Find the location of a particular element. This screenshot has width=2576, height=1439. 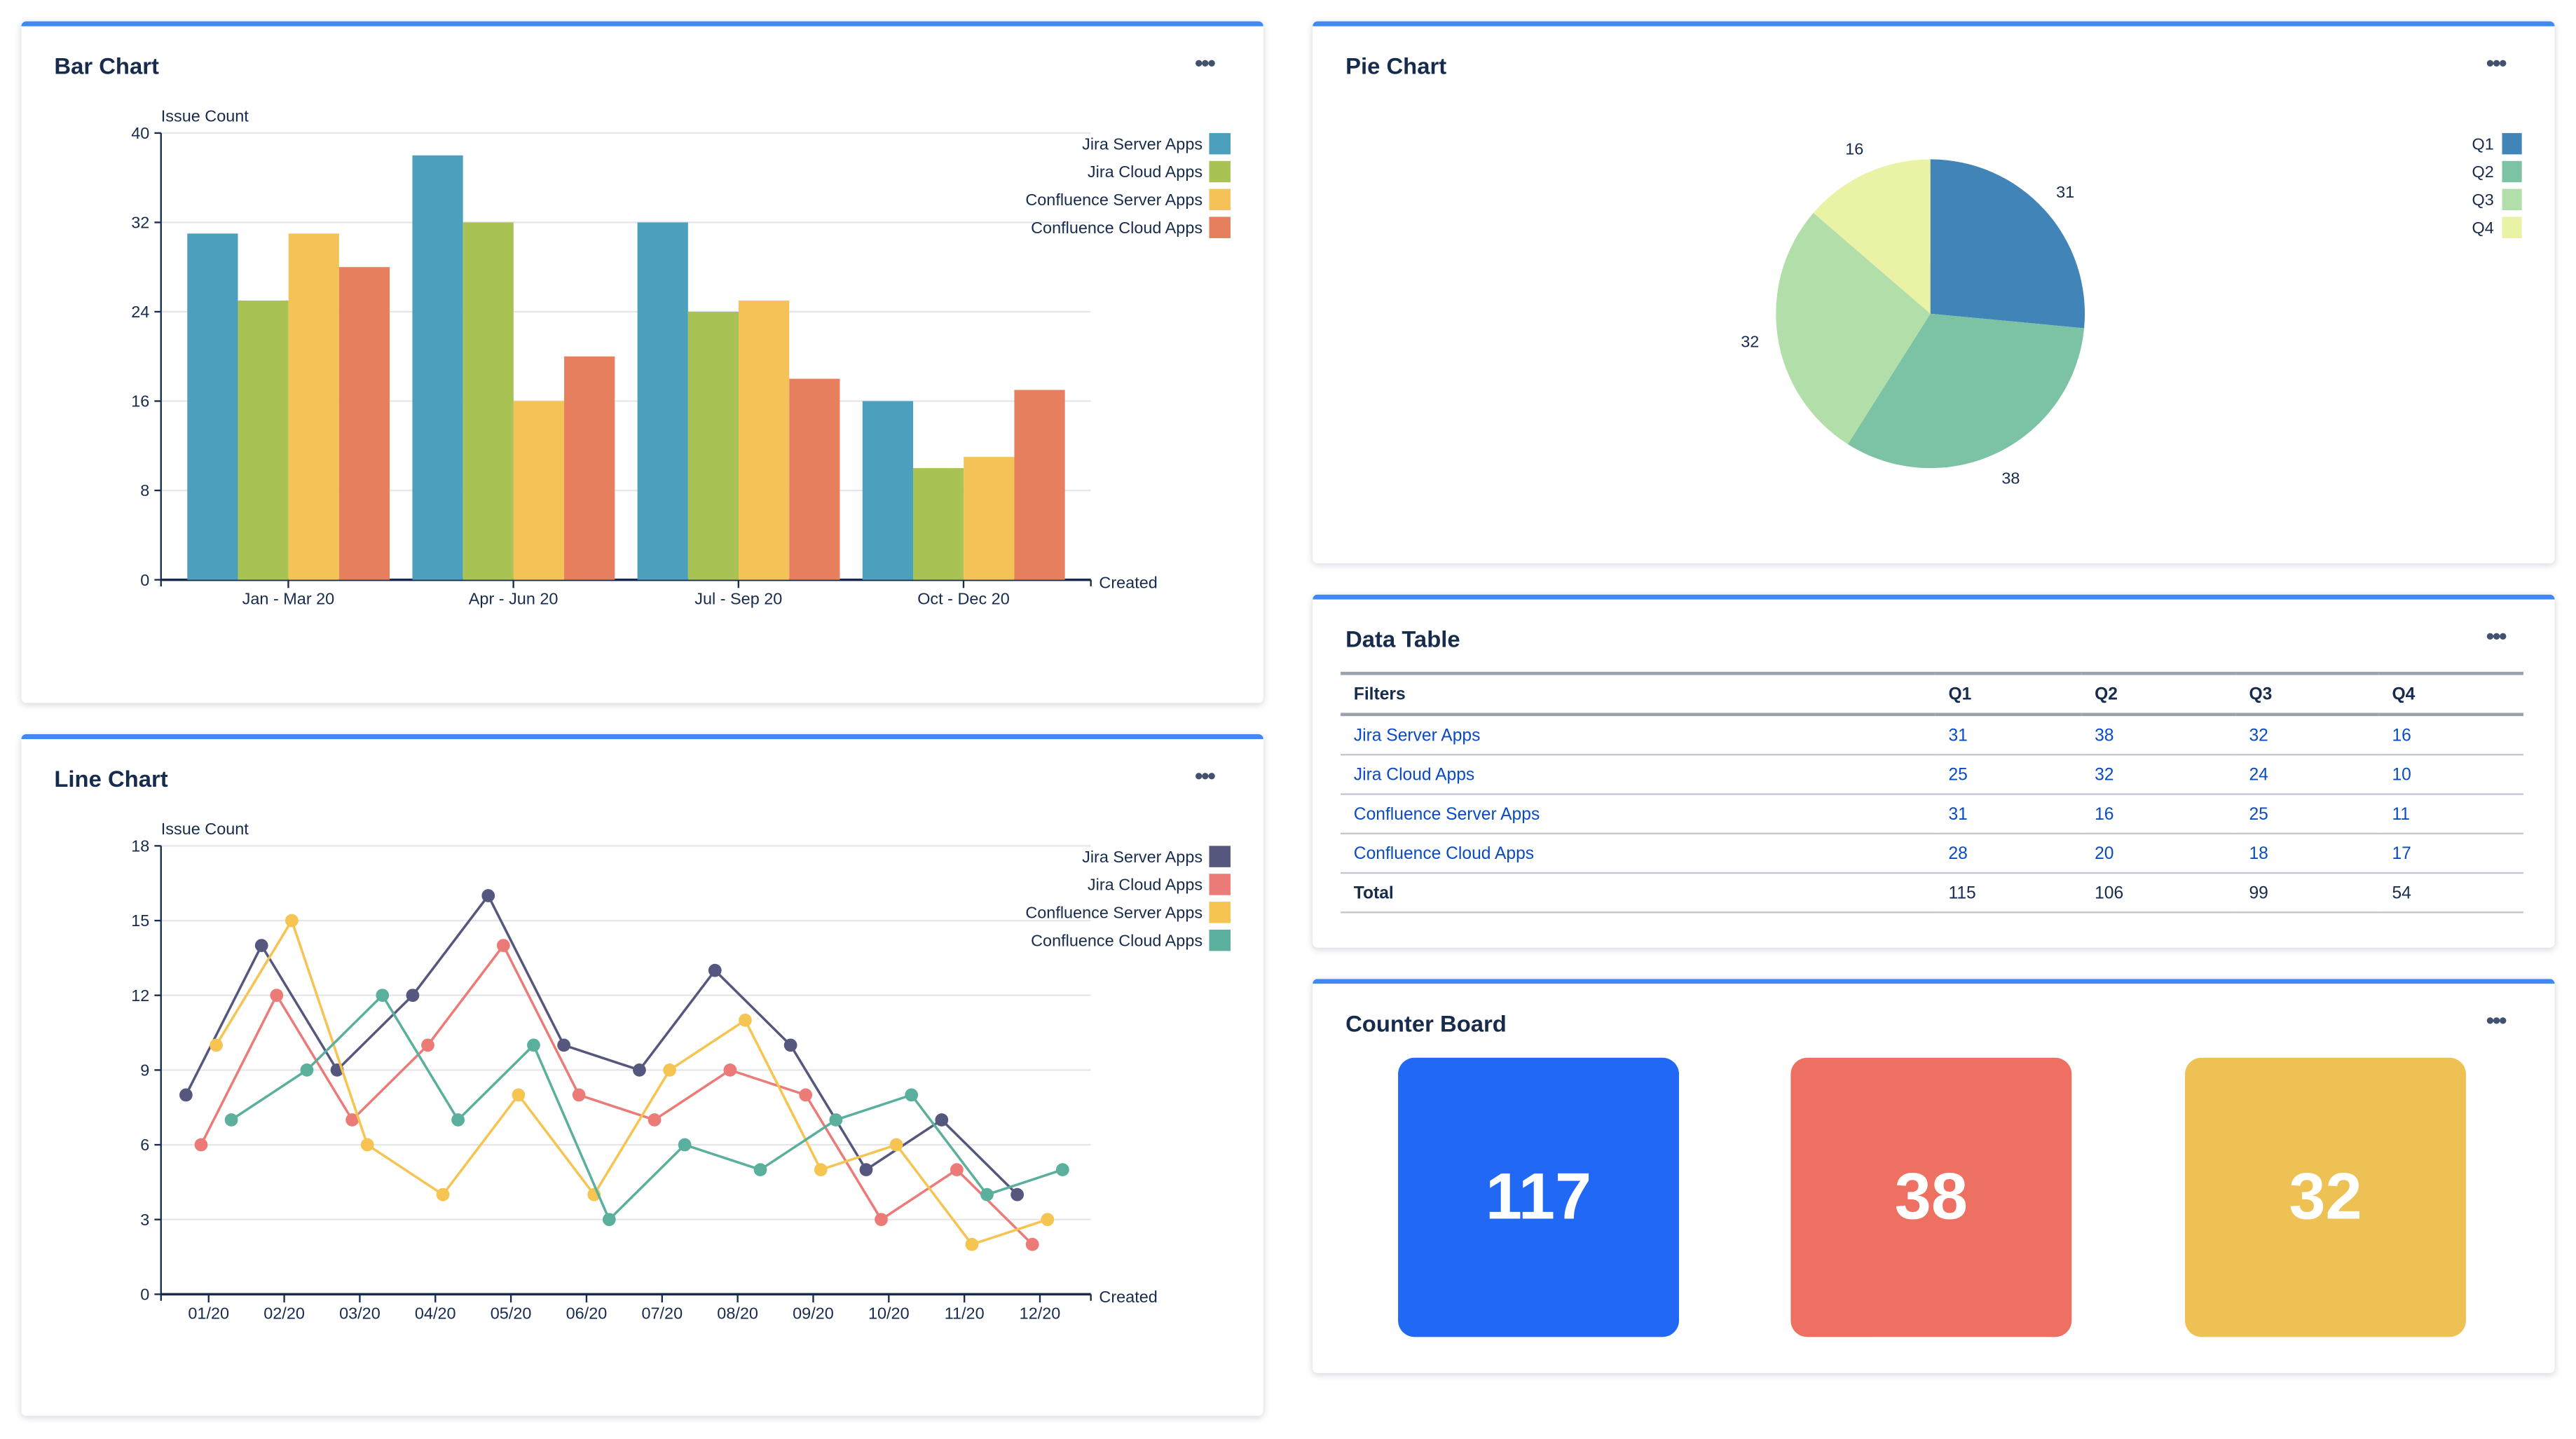

legend-label: Jira Server Apps is located at coordinates (1142, 144).